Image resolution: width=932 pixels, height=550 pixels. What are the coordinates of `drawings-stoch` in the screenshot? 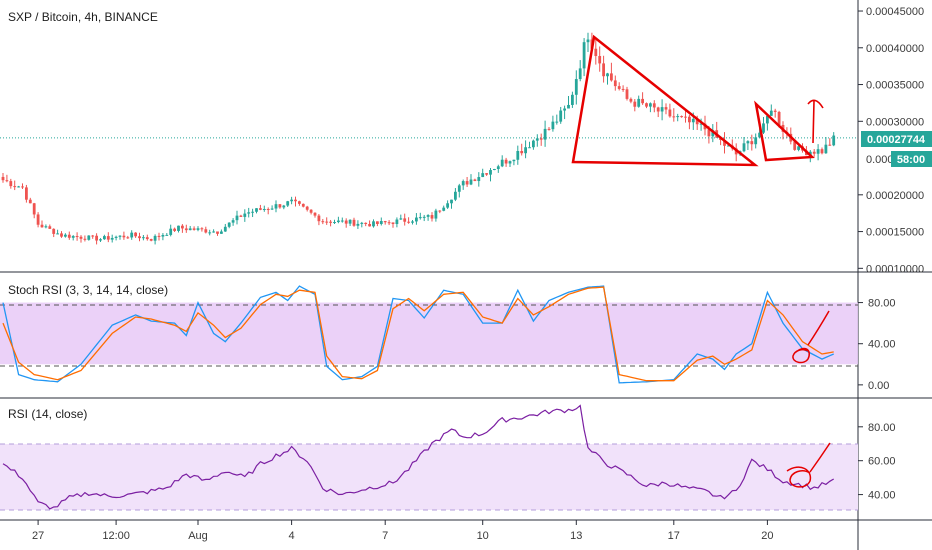 It's located at (811, 337).